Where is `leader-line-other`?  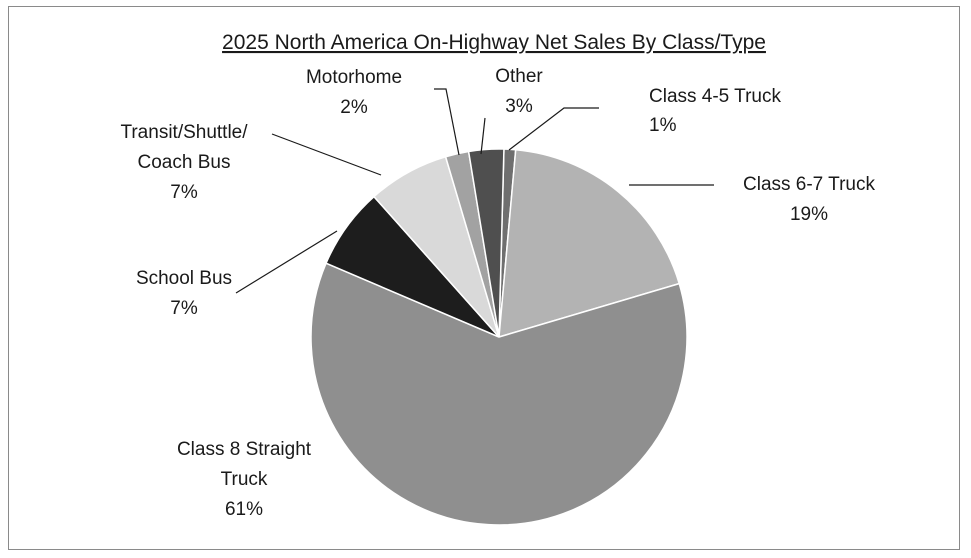 leader-line-other is located at coordinates (483, 136).